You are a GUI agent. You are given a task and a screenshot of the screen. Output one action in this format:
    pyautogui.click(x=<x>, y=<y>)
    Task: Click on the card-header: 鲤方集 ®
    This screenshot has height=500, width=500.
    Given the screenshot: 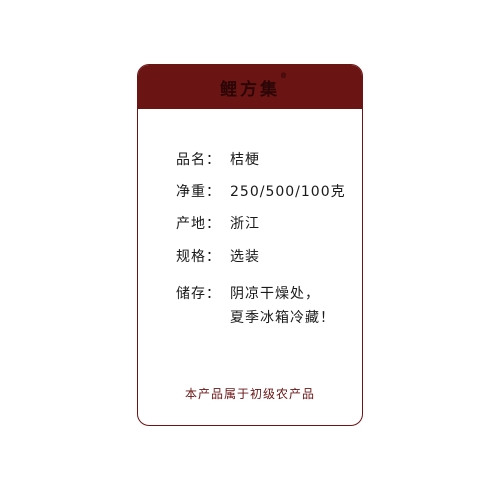 What is the action you would take?
    pyautogui.click(x=250, y=87)
    